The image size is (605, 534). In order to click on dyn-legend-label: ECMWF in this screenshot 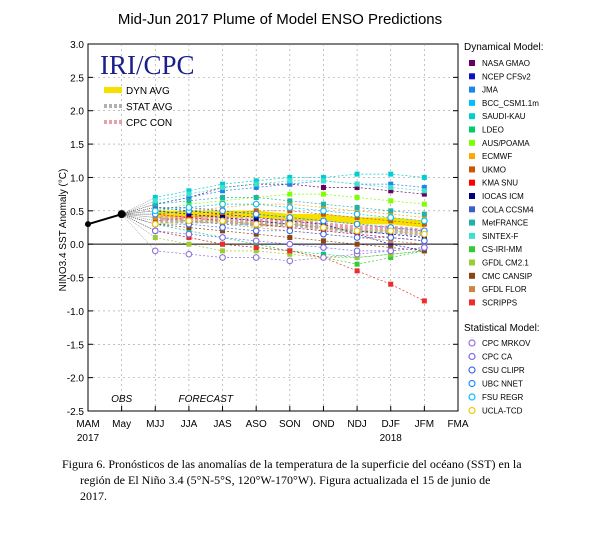, I will do `click(497, 156)`.